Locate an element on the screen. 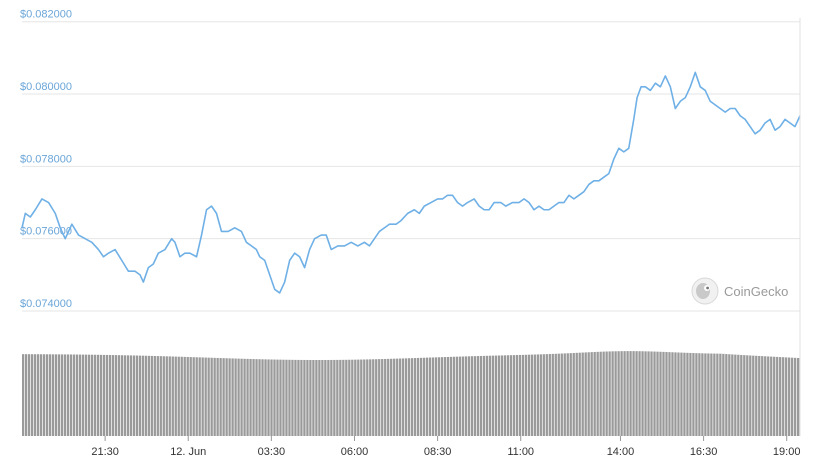 Image resolution: width=835 pixels, height=460 pixels. x-tick-label: 11:00 is located at coordinates (520, 452).